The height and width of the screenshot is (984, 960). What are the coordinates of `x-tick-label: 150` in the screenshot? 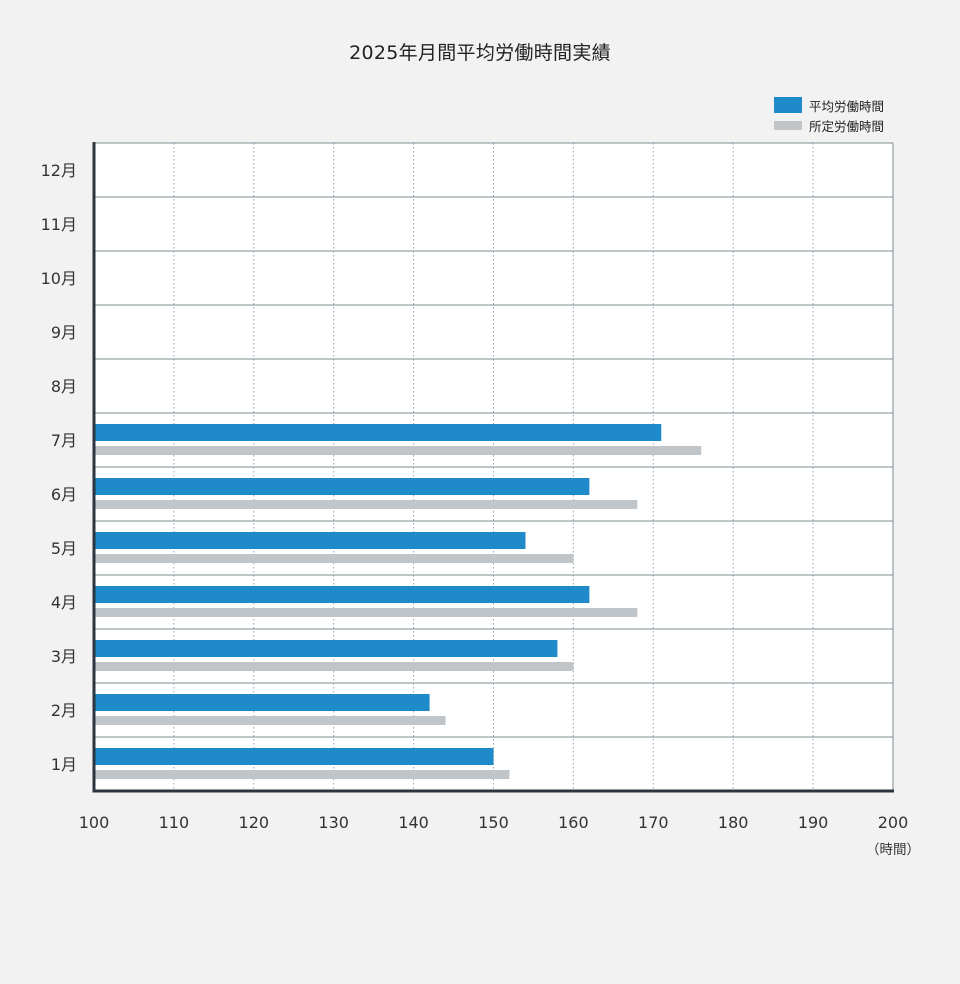 It's located at (493, 822).